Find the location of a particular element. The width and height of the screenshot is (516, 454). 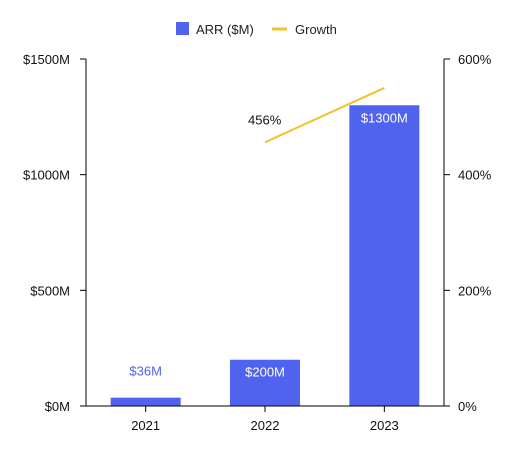

legend-label-arr: ARR ($M) is located at coordinates (225, 29).